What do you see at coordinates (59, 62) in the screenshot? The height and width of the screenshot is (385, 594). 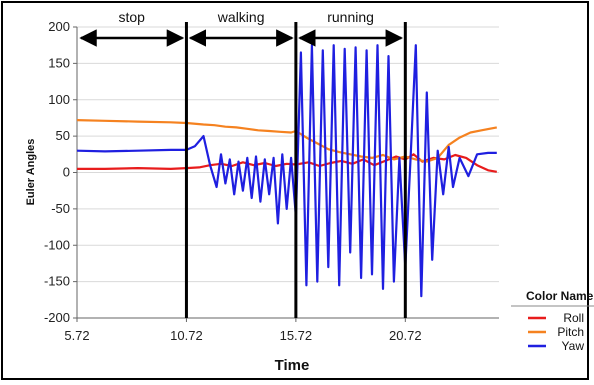 I see `y-tick-label: 150` at bounding box center [59, 62].